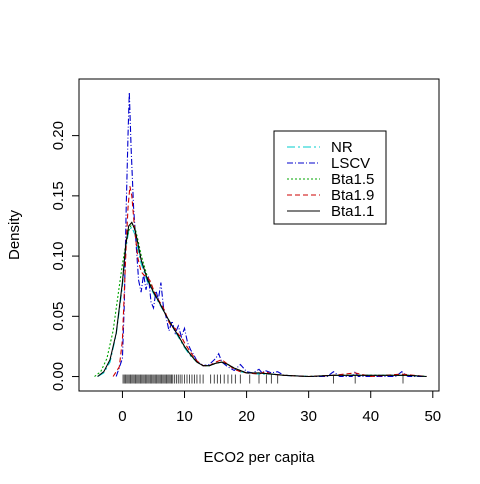  What do you see at coordinates (342, 147) in the screenshot?
I see `legend-label-nr: NR` at bounding box center [342, 147].